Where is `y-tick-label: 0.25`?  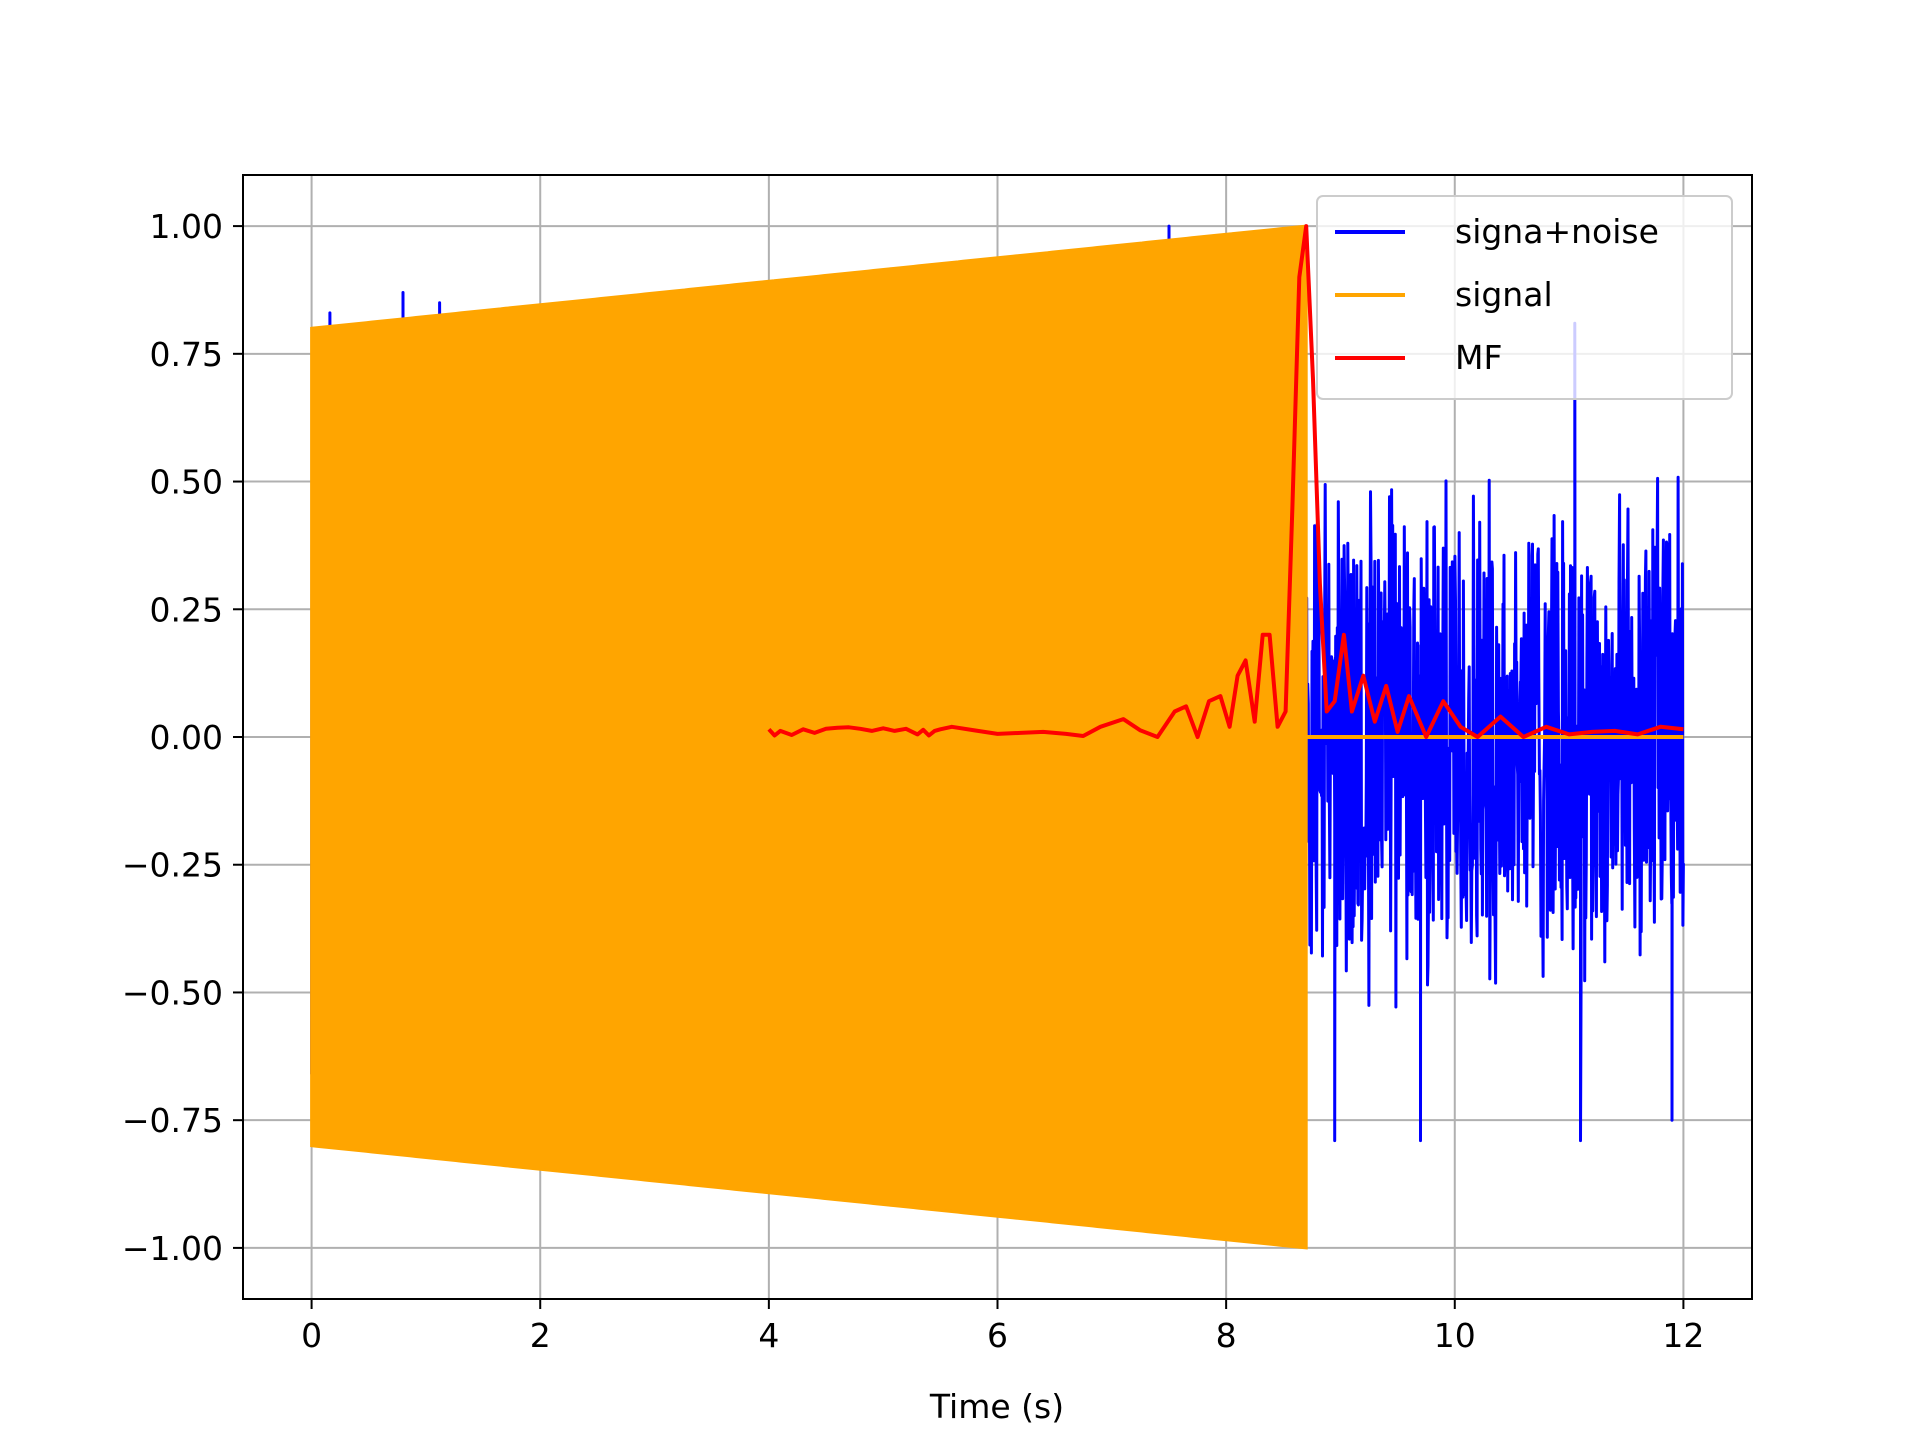
y-tick-label: 0.25 is located at coordinates (186, 609).